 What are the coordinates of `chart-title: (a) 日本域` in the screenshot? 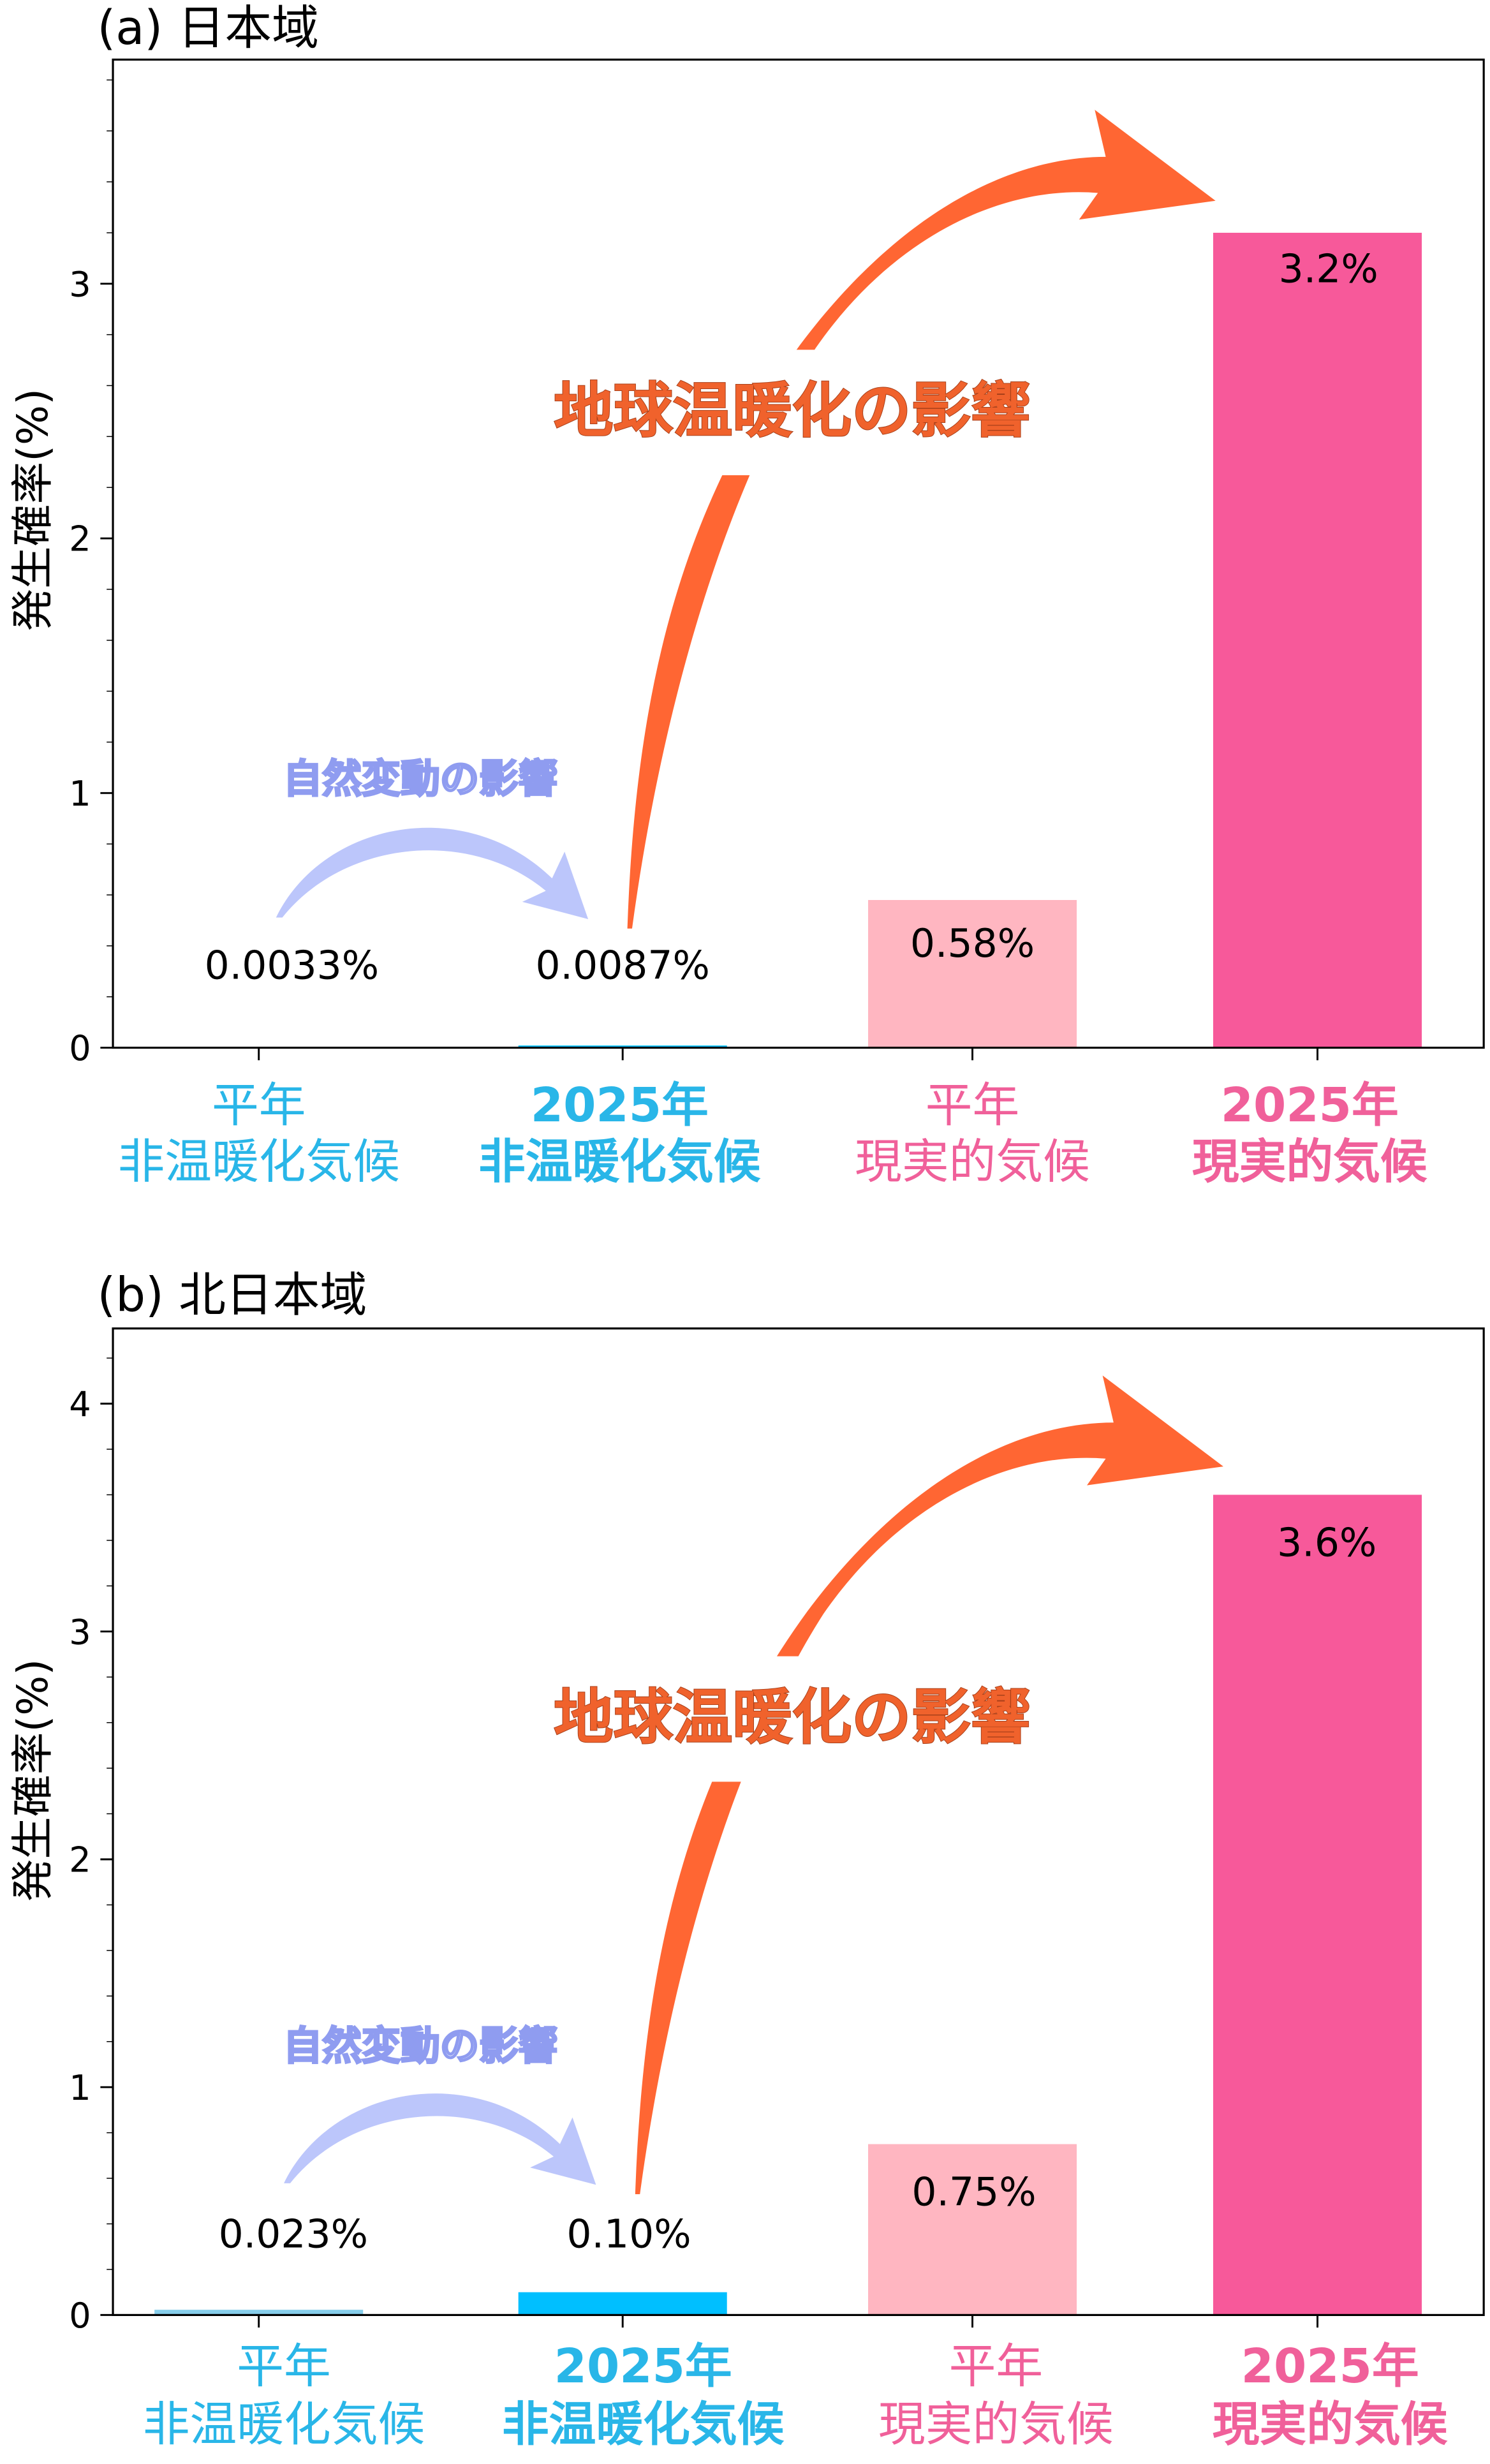 It's located at (207, 28).